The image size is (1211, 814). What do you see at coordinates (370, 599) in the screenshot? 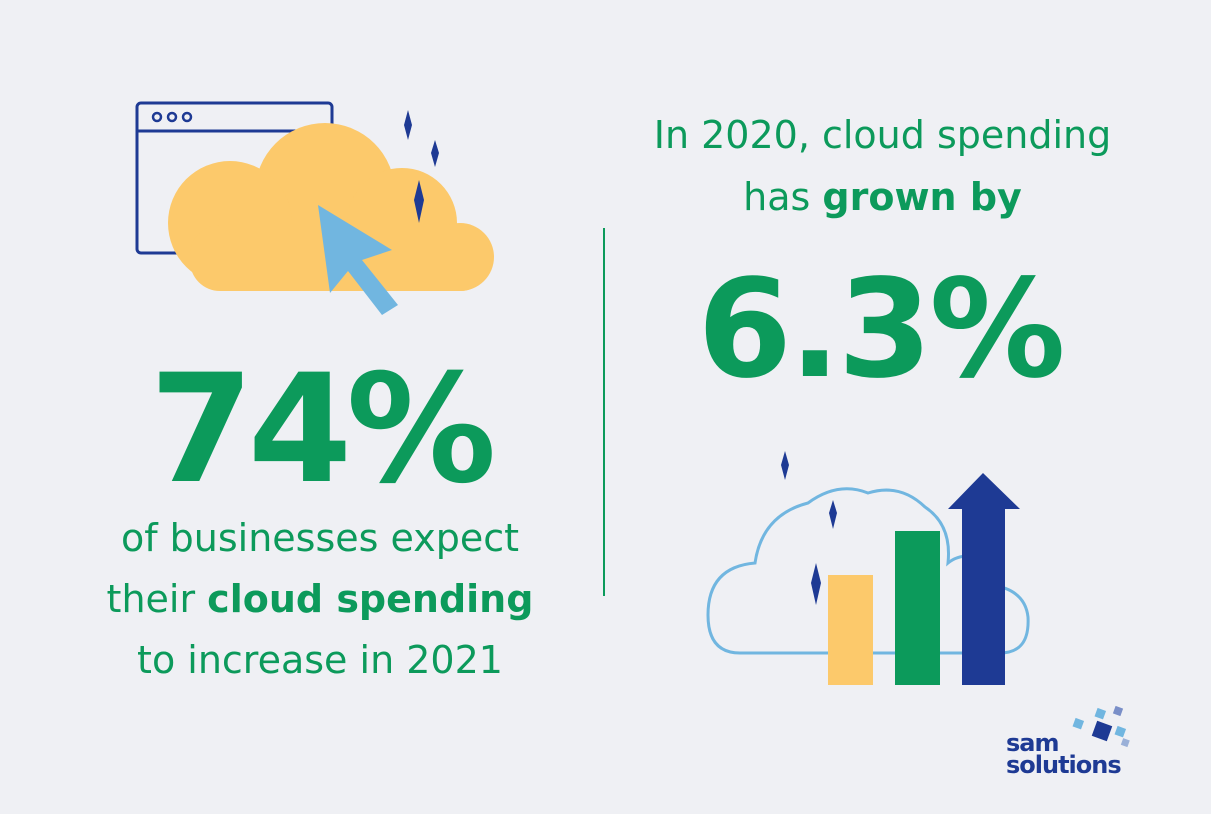
I see `left-caption-line2-bold: cloud spending` at bounding box center [370, 599].